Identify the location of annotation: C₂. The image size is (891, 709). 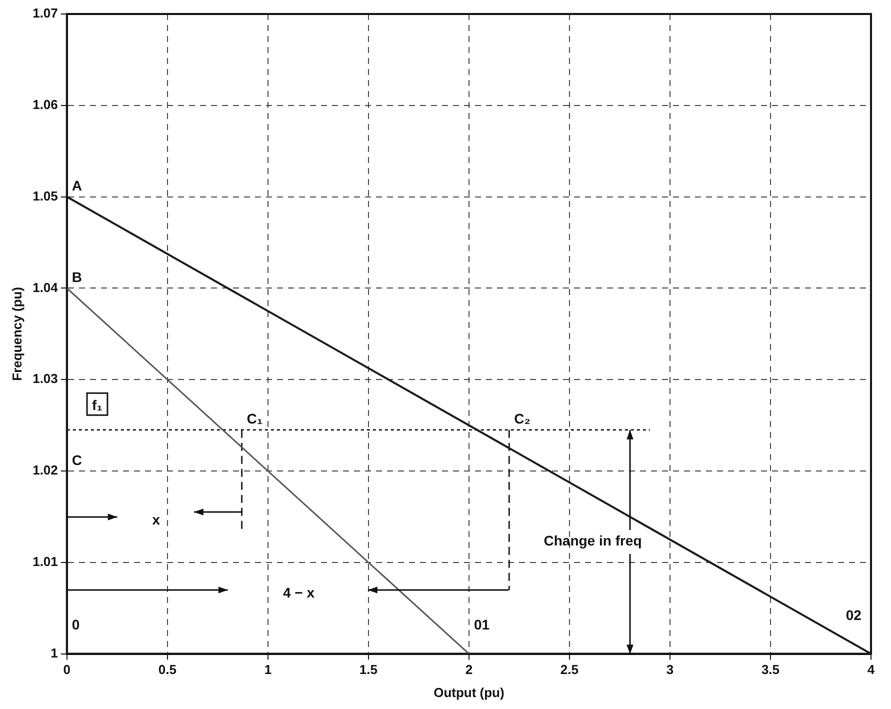
(522, 418).